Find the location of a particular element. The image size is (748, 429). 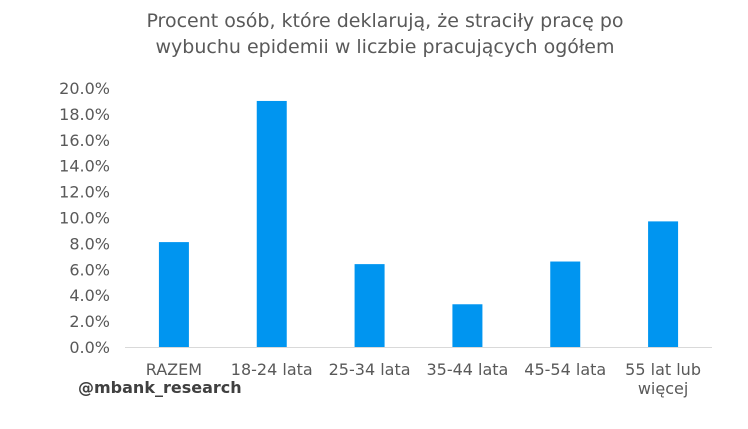

y-tick-label: 10.0% is located at coordinates (84, 218).